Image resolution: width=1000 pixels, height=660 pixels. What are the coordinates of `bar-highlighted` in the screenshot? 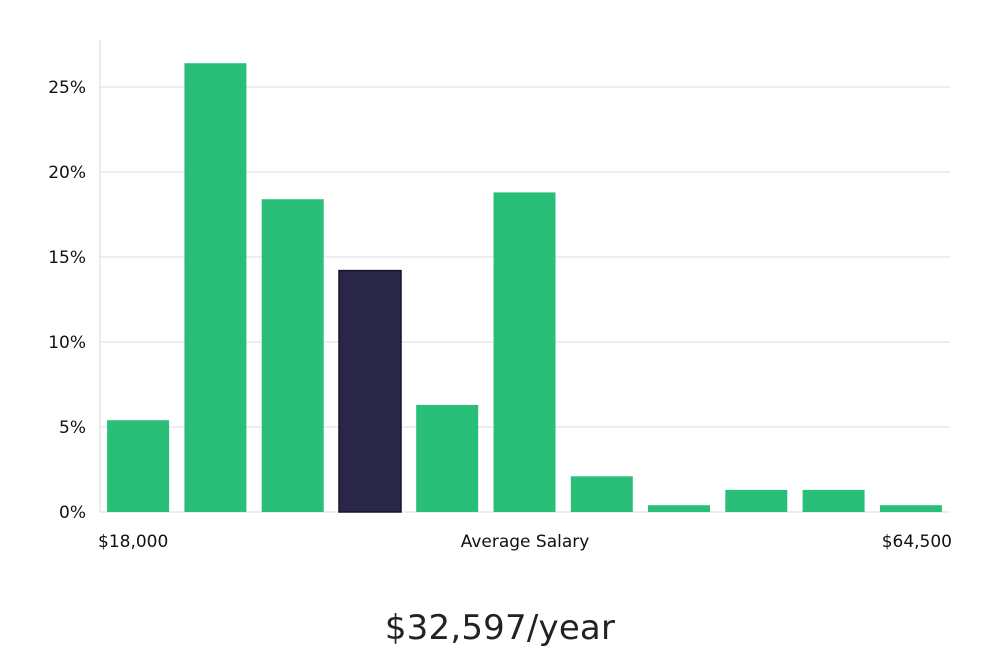 It's located at (370, 391).